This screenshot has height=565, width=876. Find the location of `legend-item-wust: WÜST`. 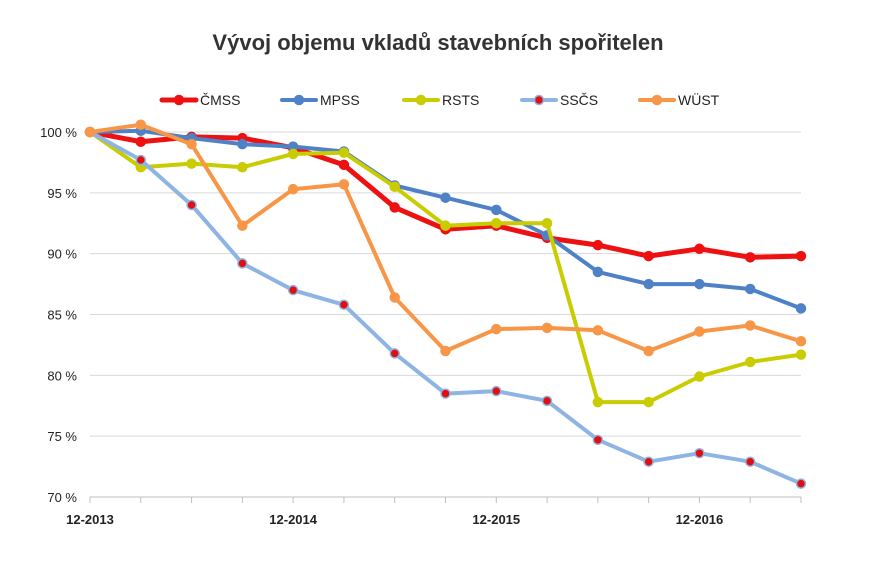

legend-item-wust: WÜST is located at coordinates (679, 99).